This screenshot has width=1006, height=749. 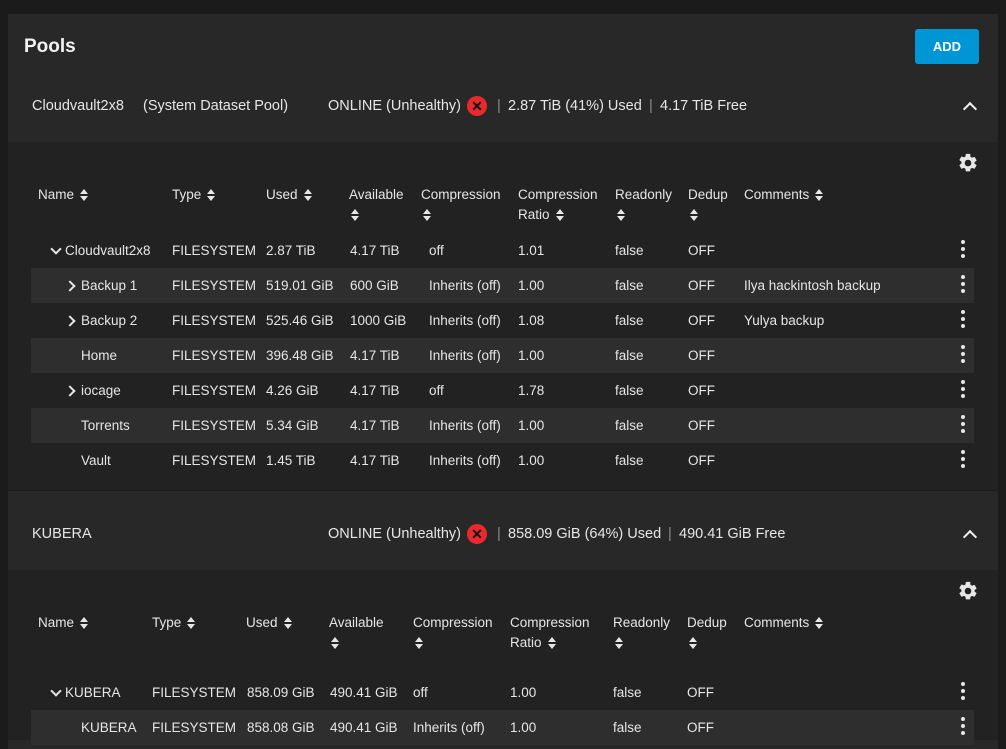 What do you see at coordinates (93, 692) in the screenshot?
I see `cell-name: KUBERA` at bounding box center [93, 692].